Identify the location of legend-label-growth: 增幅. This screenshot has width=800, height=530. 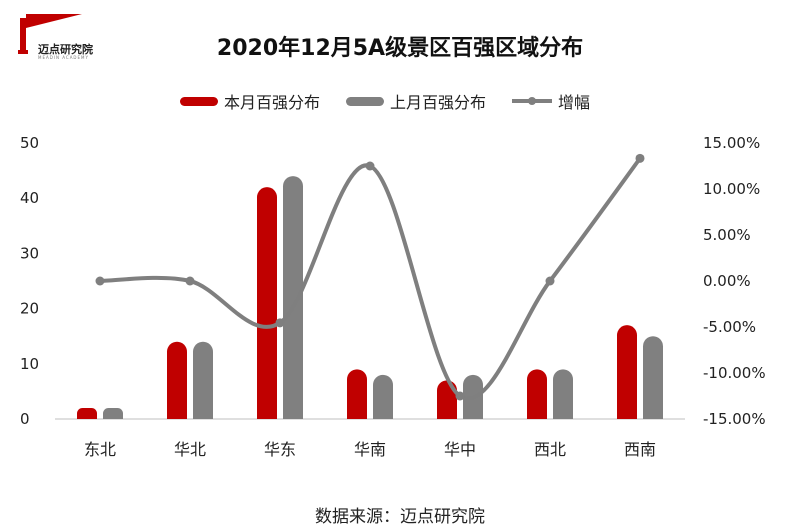
(574, 102).